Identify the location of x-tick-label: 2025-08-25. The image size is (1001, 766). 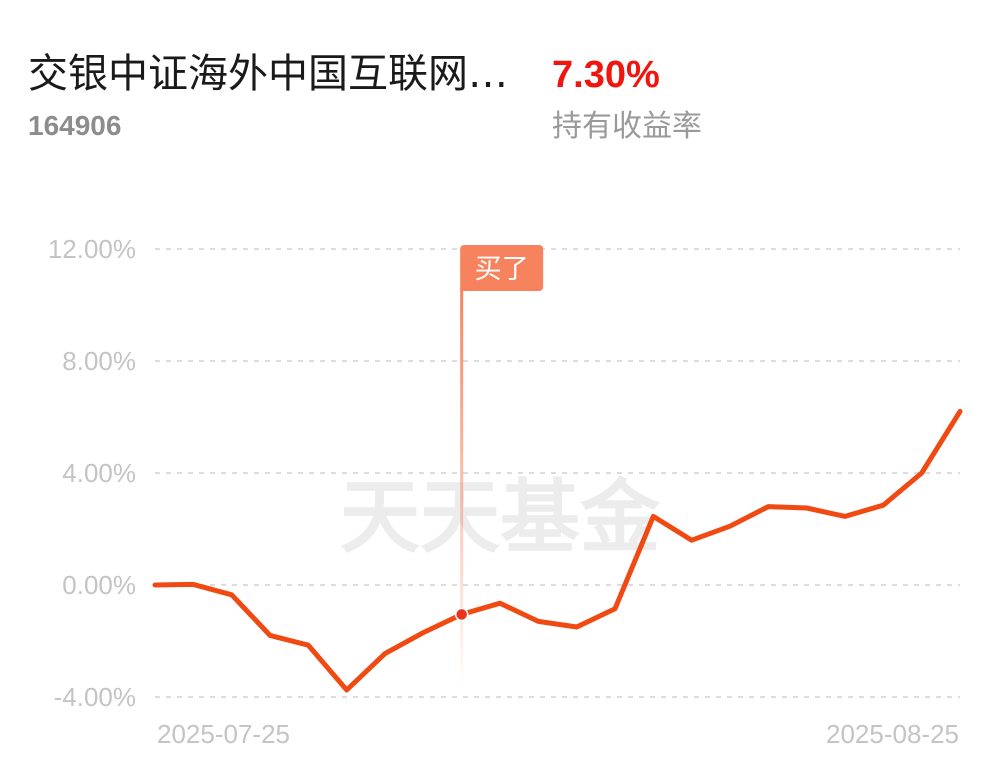
(892, 734).